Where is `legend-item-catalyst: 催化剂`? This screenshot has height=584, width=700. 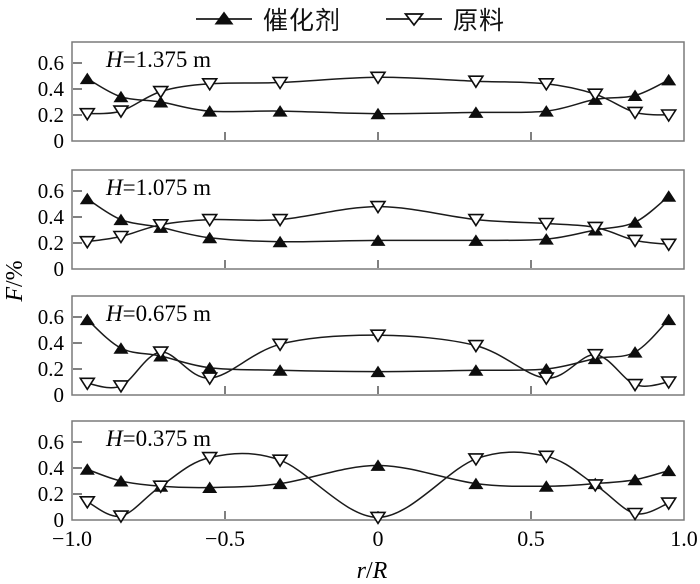 legend-item-catalyst: 催化剂 is located at coordinates (268, 19).